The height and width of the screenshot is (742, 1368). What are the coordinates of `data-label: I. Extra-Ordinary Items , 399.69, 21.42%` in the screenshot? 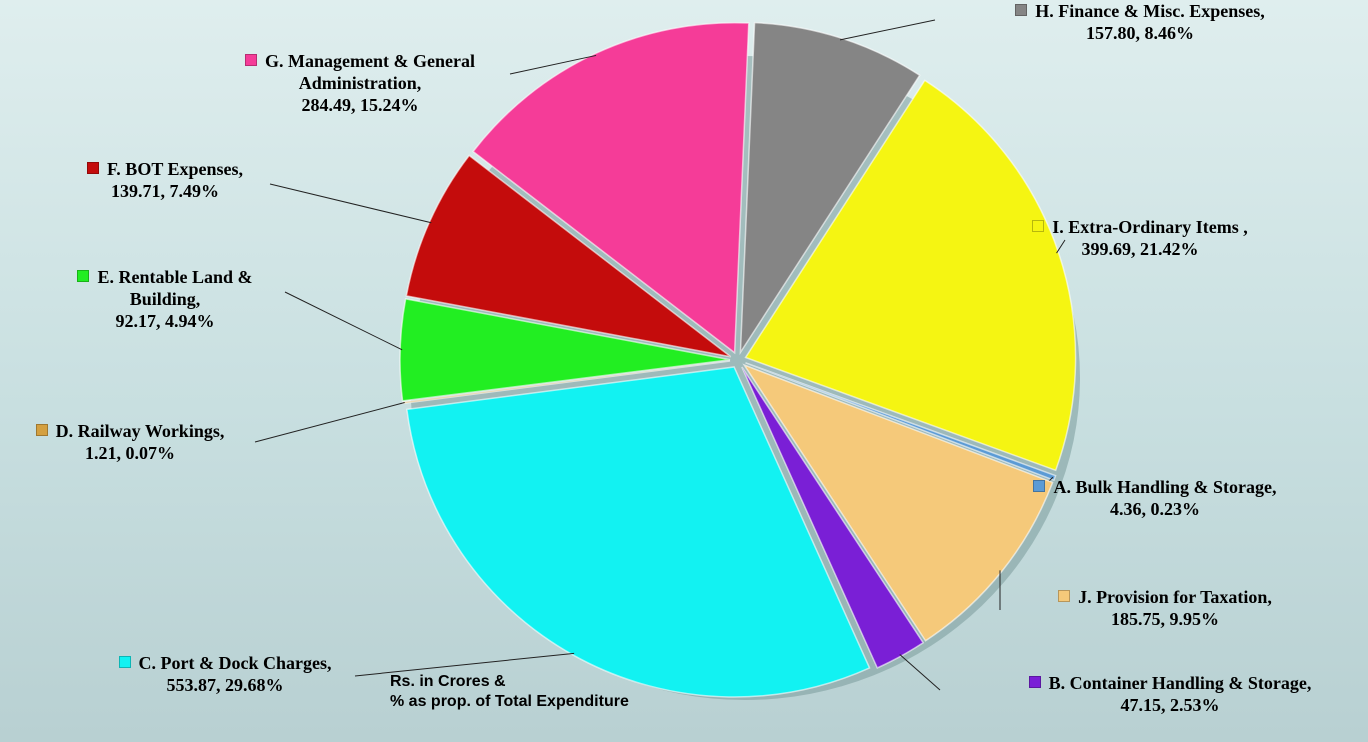 It's located at (1140, 238).